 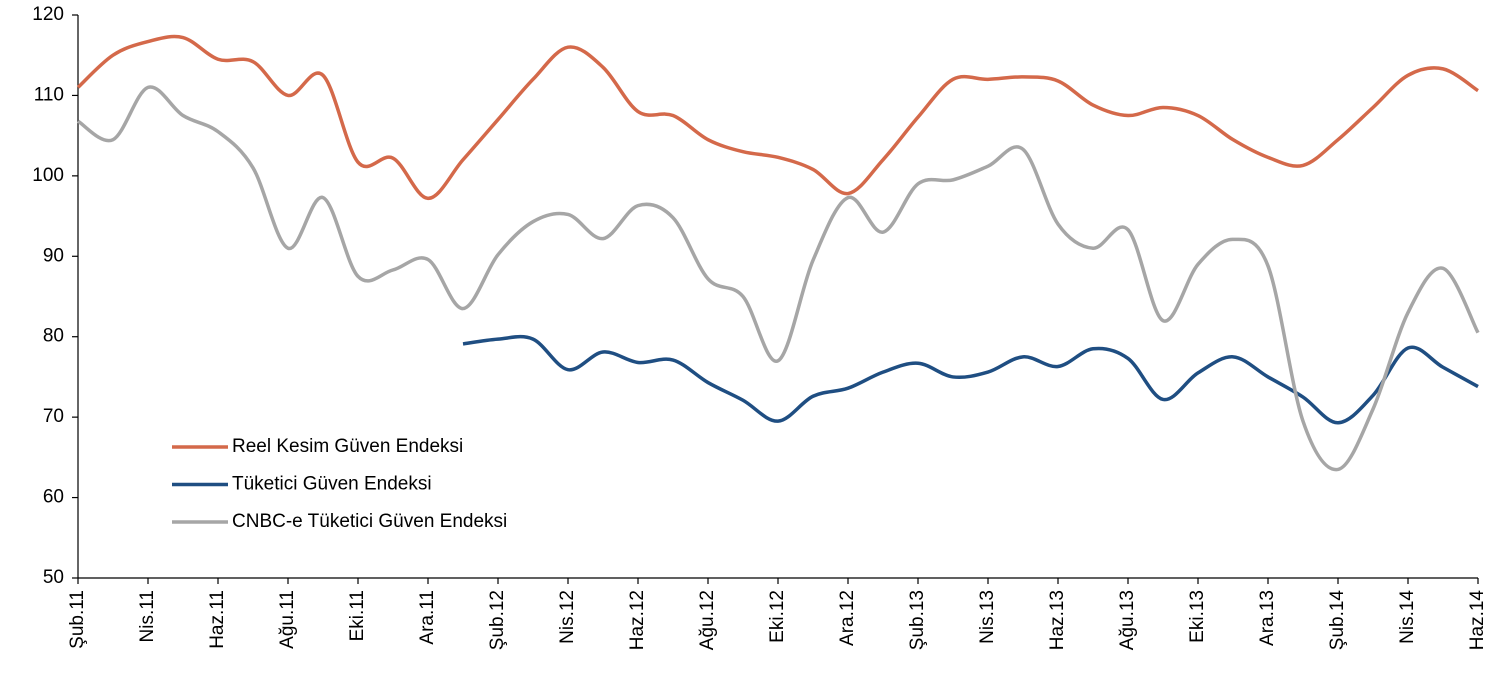 What do you see at coordinates (987, 617) in the screenshot?
I see `x-tick-label: Nis.13` at bounding box center [987, 617].